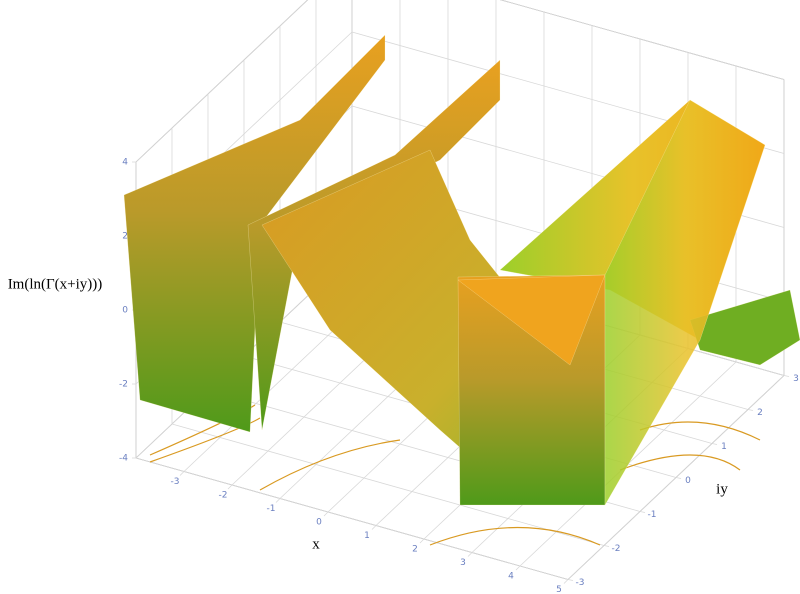 The height and width of the screenshot is (594, 800). What do you see at coordinates (463, 563) in the screenshot?
I see `x-tick-label: 3` at bounding box center [463, 563].